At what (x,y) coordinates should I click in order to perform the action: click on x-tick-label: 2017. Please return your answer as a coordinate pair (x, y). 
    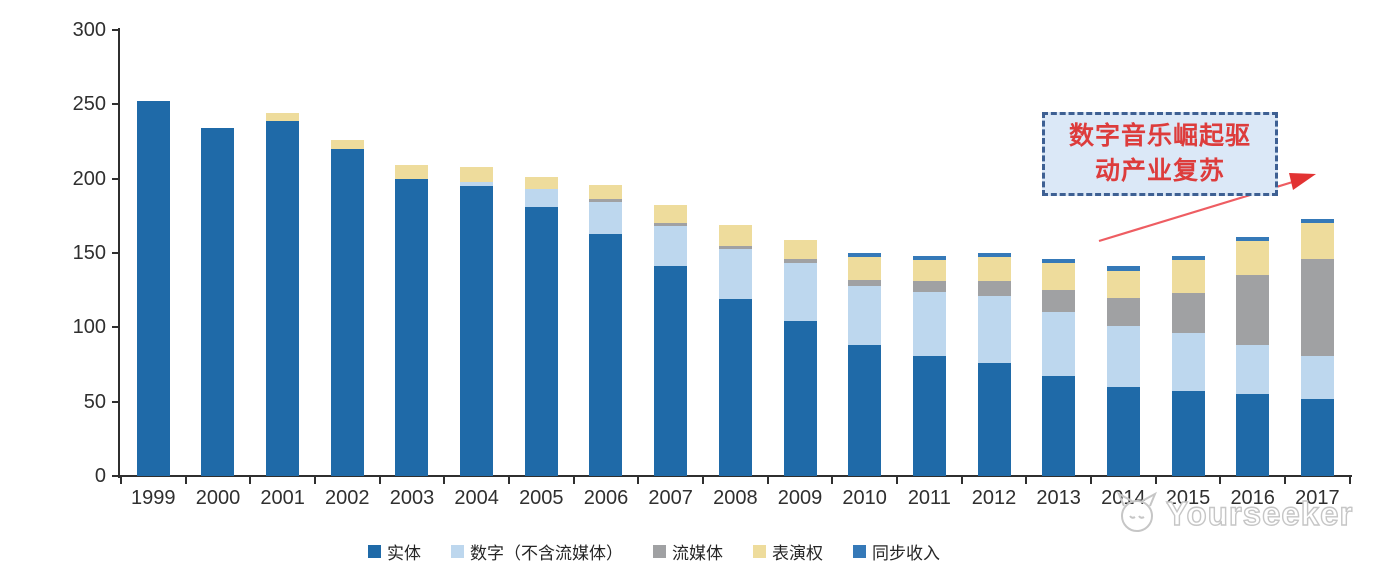
    Looking at the image, I should click on (1317, 498).